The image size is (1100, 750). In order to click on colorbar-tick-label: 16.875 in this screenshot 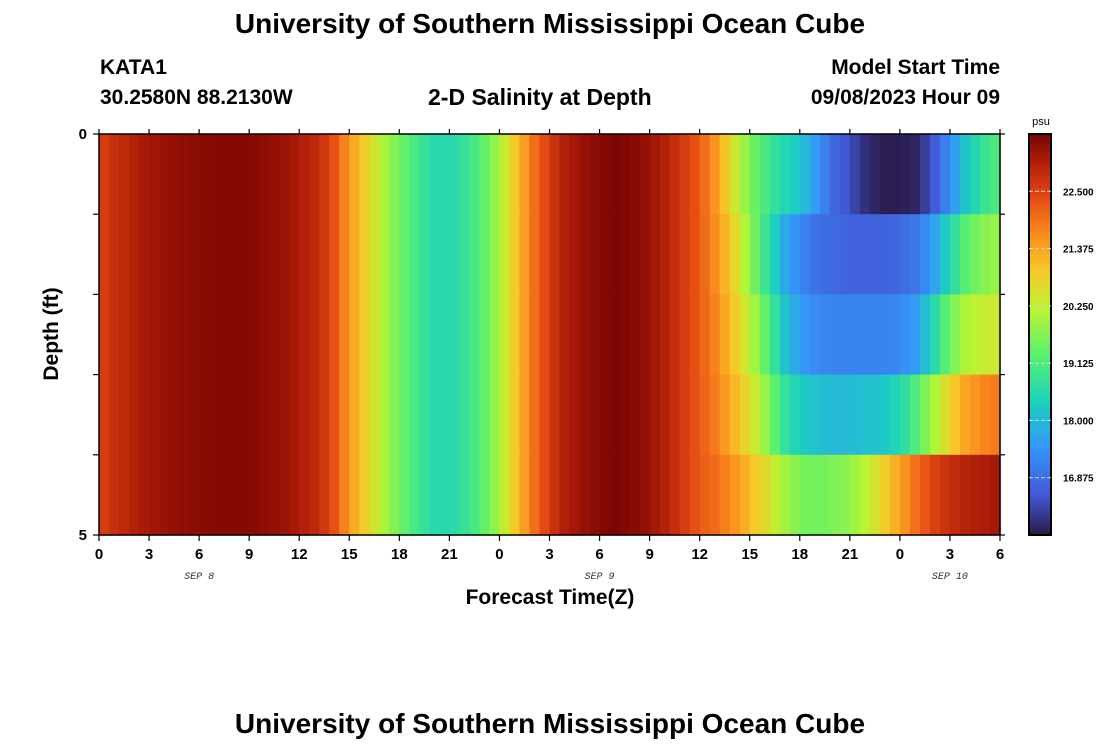, I will do `click(1078, 479)`.